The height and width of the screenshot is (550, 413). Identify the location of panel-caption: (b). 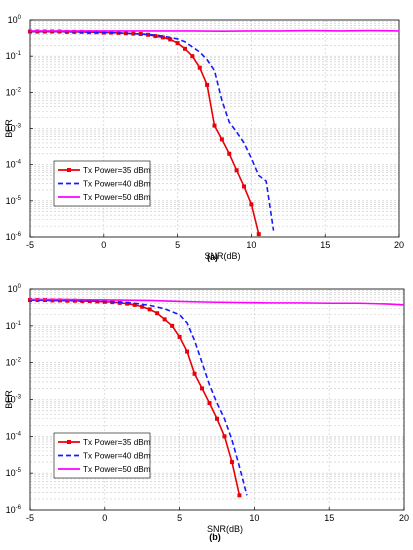
(215, 537).